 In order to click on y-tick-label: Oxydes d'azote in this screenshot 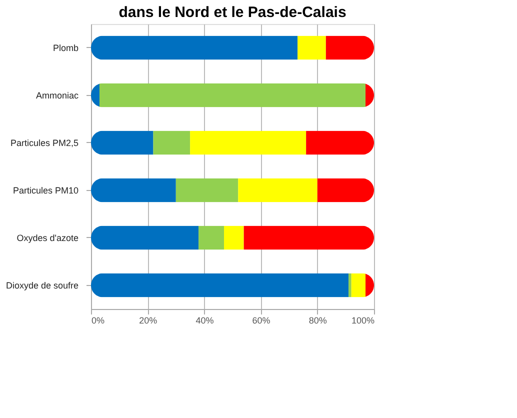, I will do `click(47, 237)`.